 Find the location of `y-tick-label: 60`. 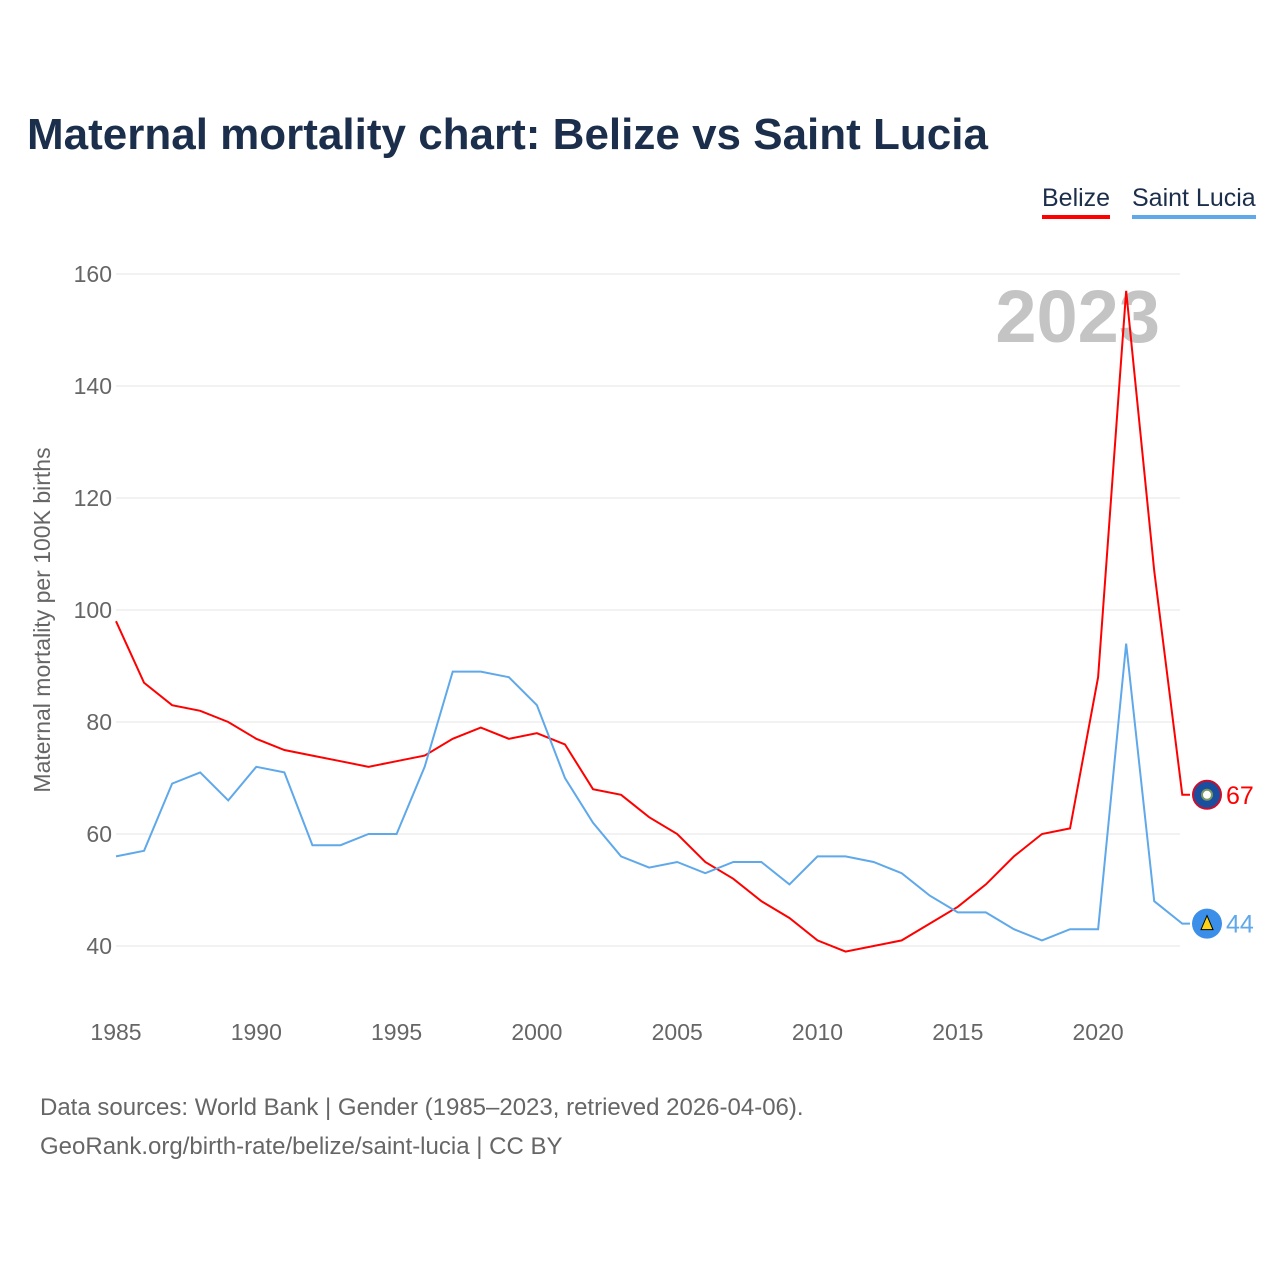

y-tick-label: 60 is located at coordinates (99, 834).